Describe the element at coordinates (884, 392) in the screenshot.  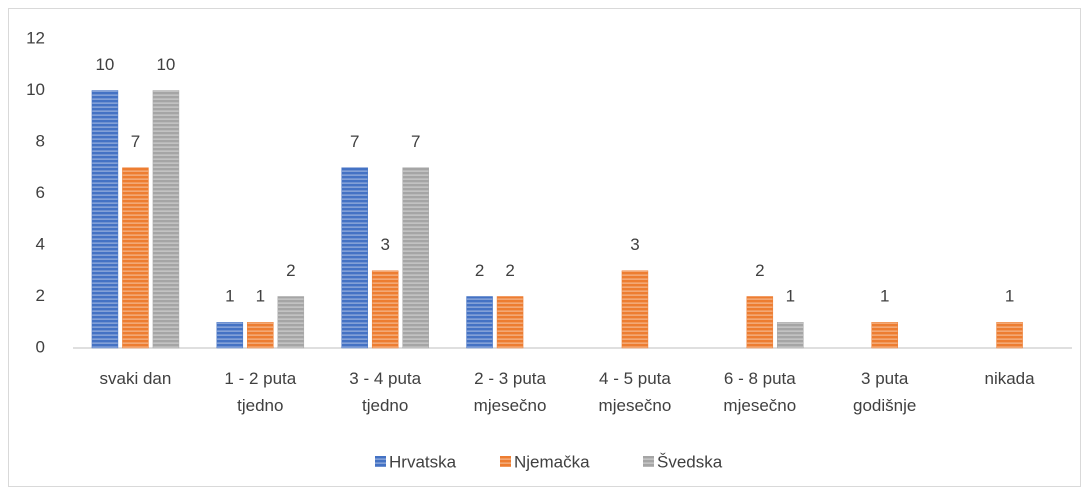
I see `x-tick-label: 3 puta godišnje` at that location.